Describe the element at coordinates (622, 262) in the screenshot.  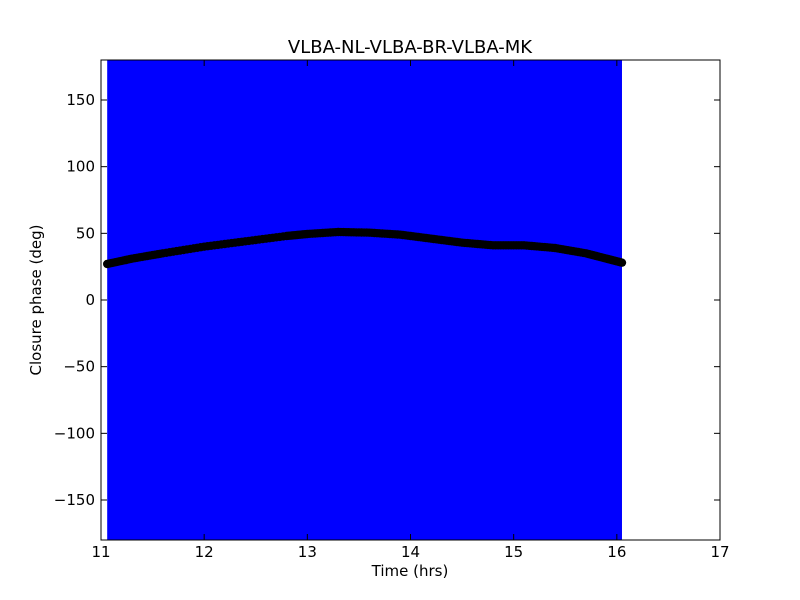
I see `data-point` at that location.